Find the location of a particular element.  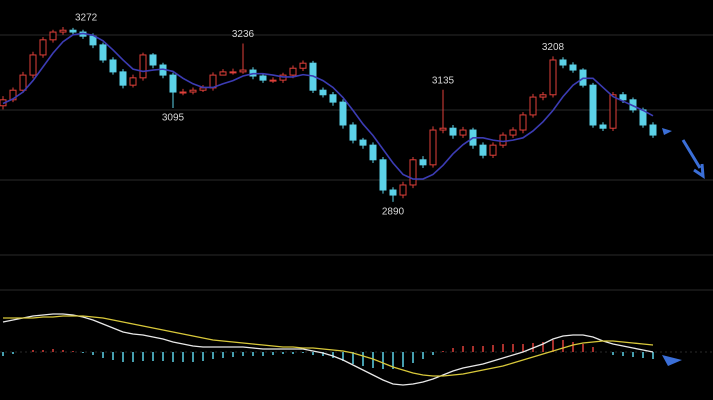

price-annotation: 3272 is located at coordinates (86, 18).